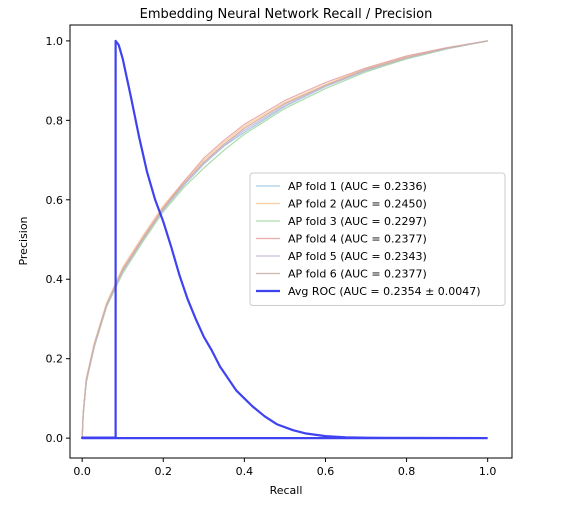 The width and height of the screenshot is (588, 510). I want to click on legend-label: AP fold 6 (AUC = 0.2377), so click(357, 274).